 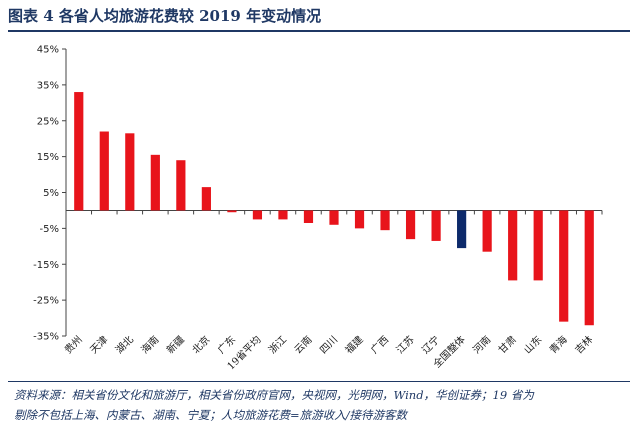 What do you see at coordinates (277, 345) in the screenshot?
I see `x-category-label: 浙江` at bounding box center [277, 345].